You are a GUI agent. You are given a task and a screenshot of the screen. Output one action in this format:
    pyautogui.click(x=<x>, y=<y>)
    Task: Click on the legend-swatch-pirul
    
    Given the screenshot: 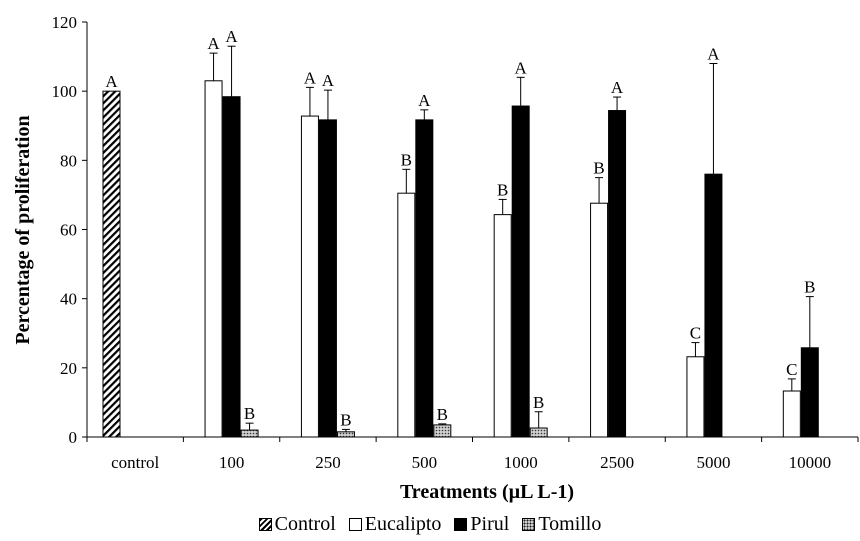 What is the action you would take?
    pyautogui.click(x=461, y=524)
    